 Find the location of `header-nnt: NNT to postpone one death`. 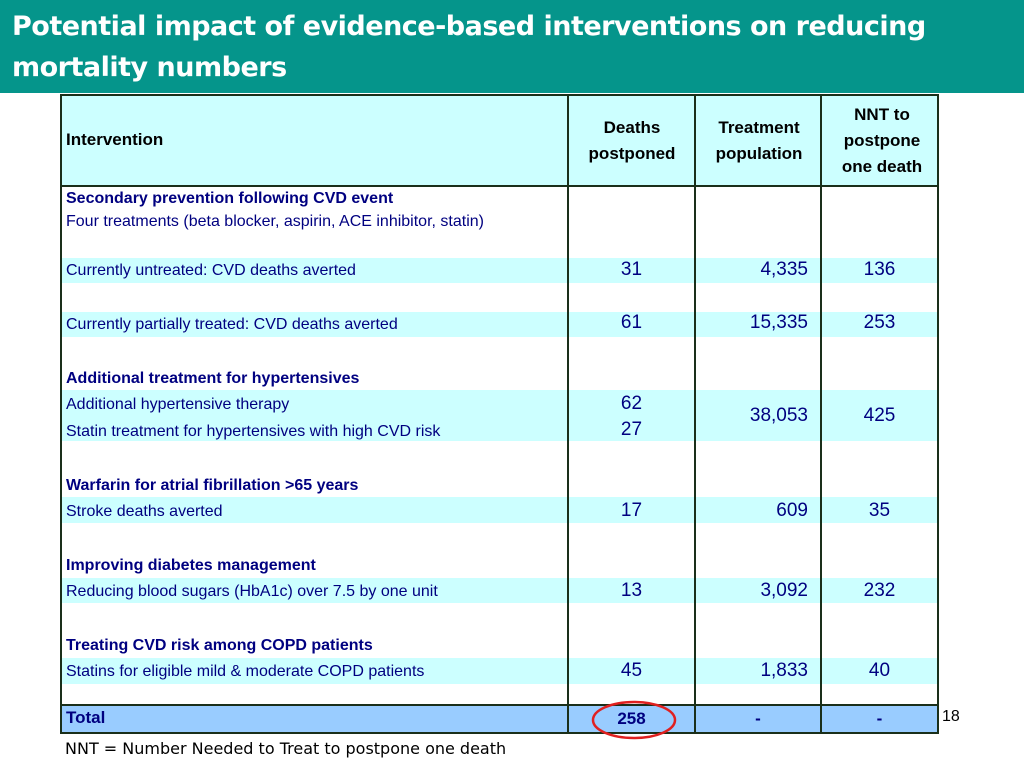

header-nnt: NNT to postpone one death is located at coordinates (882, 140).